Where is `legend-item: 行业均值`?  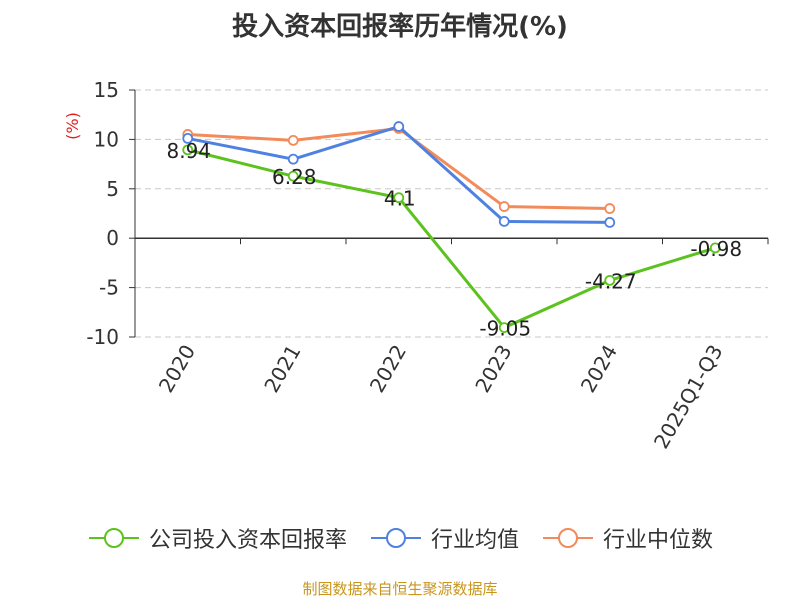 legend-item: 行业均值 is located at coordinates (444, 538).